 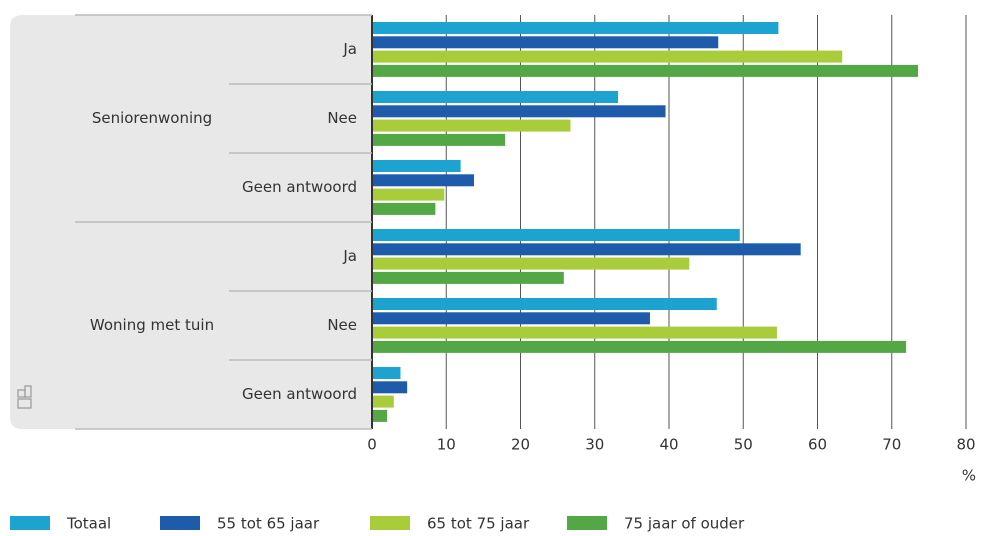 I want to click on legend-label: 75 jaar of ouder, so click(x=684, y=524).